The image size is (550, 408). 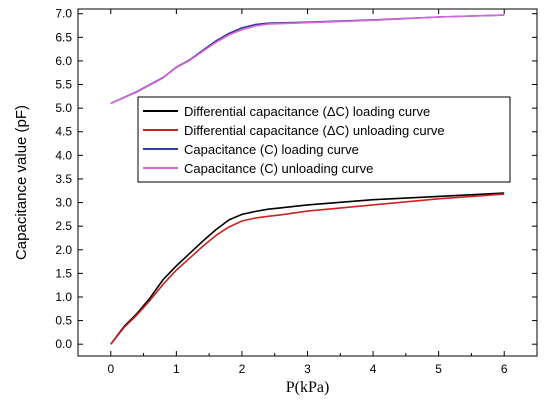 What do you see at coordinates (63, 14) in the screenshot?
I see `y-tick-label: 7.0` at bounding box center [63, 14].